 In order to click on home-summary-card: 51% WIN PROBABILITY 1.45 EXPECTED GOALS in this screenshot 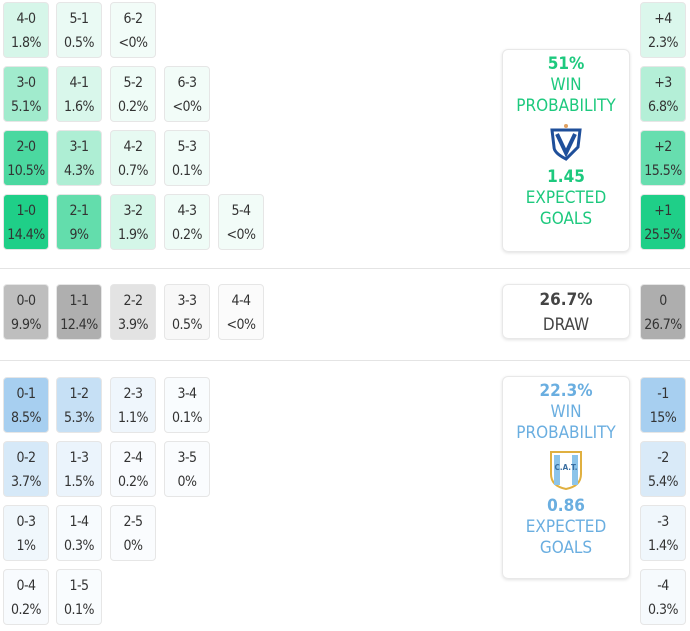, I will do `click(566, 150)`.